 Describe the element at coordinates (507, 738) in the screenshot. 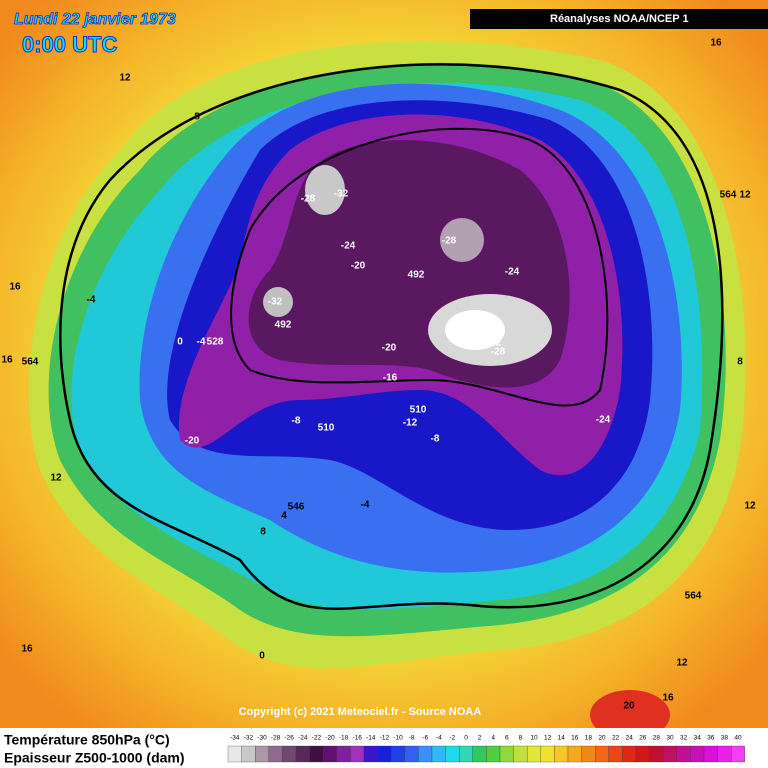

I see `scale-label: 6` at that location.